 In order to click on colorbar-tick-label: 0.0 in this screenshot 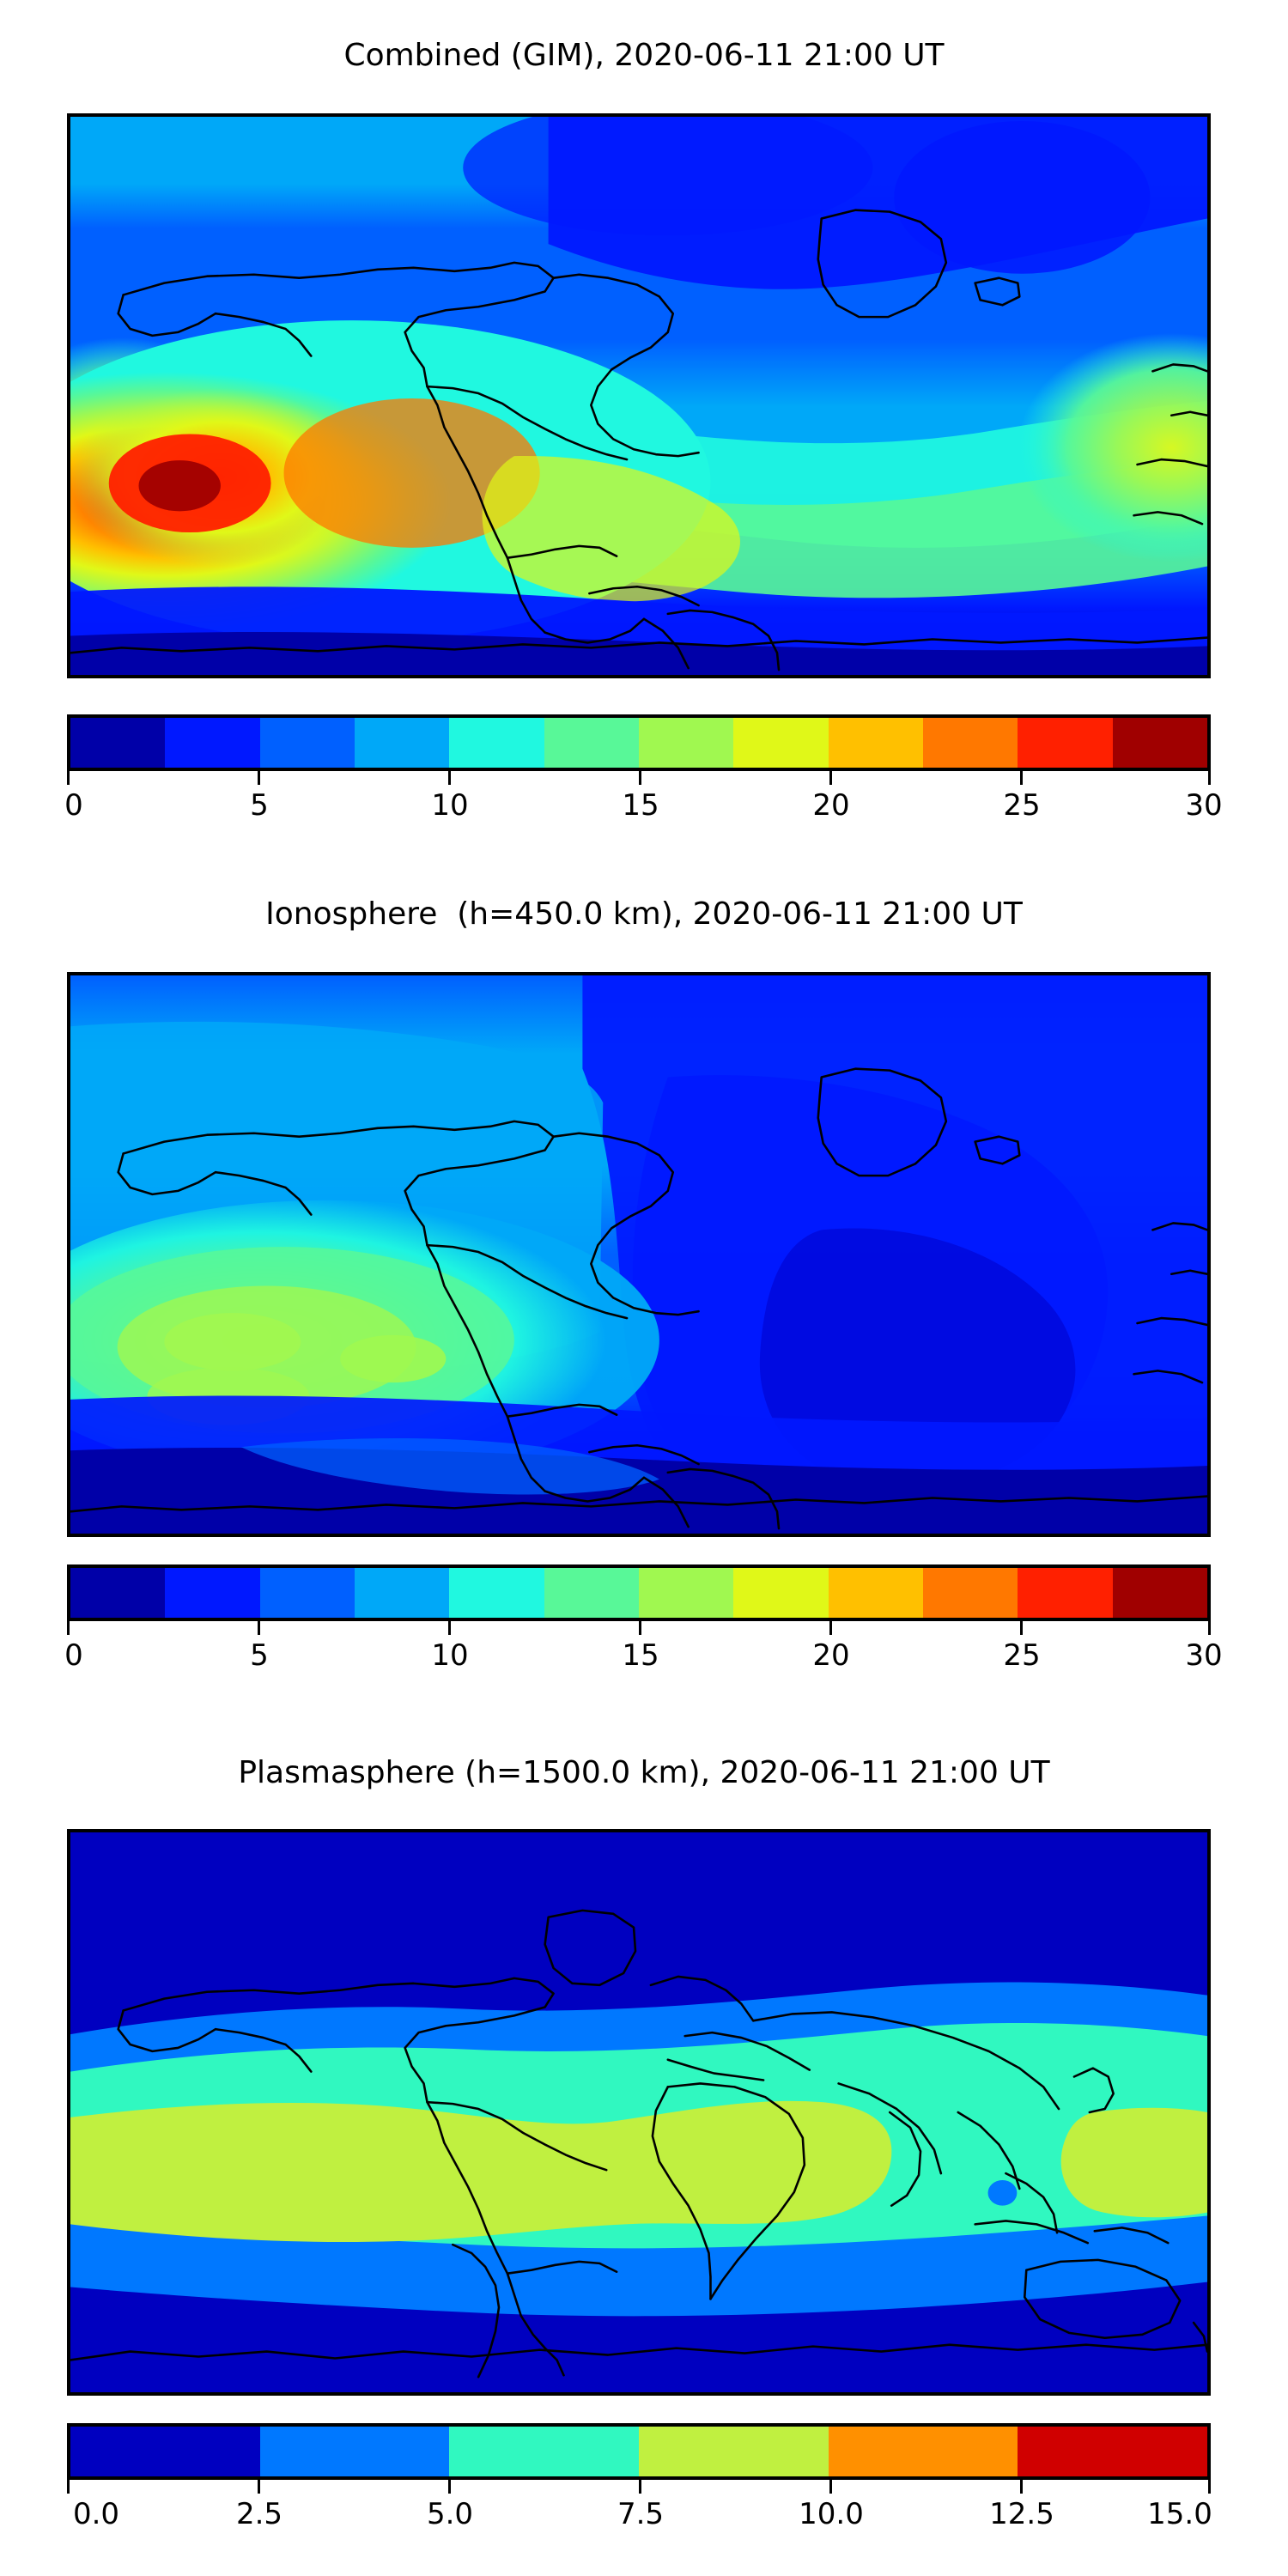, I will do `click(96, 2514)`.